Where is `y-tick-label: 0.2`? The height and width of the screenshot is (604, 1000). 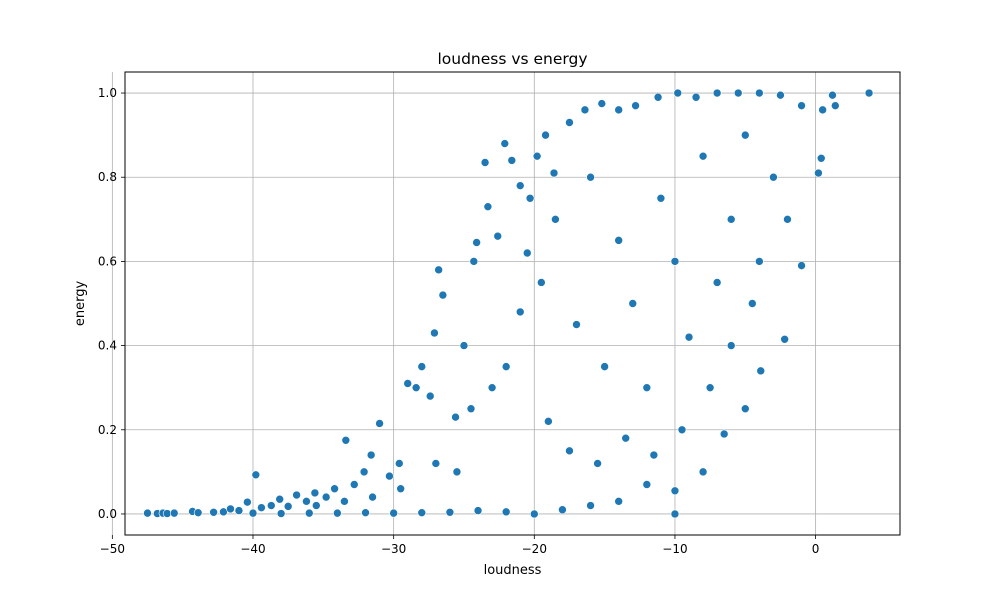 y-tick-label: 0.2 is located at coordinates (107, 430).